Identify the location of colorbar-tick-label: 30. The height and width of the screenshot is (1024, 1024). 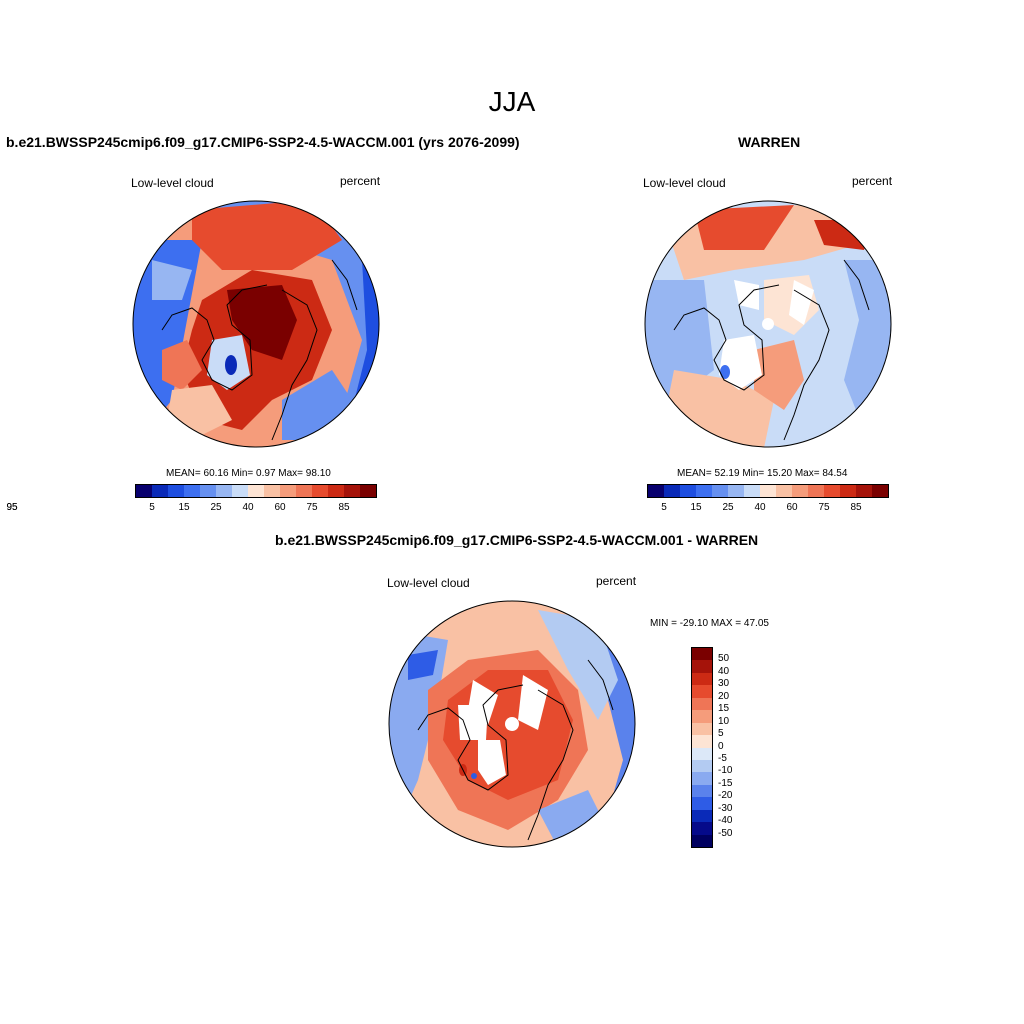
(724, 684).